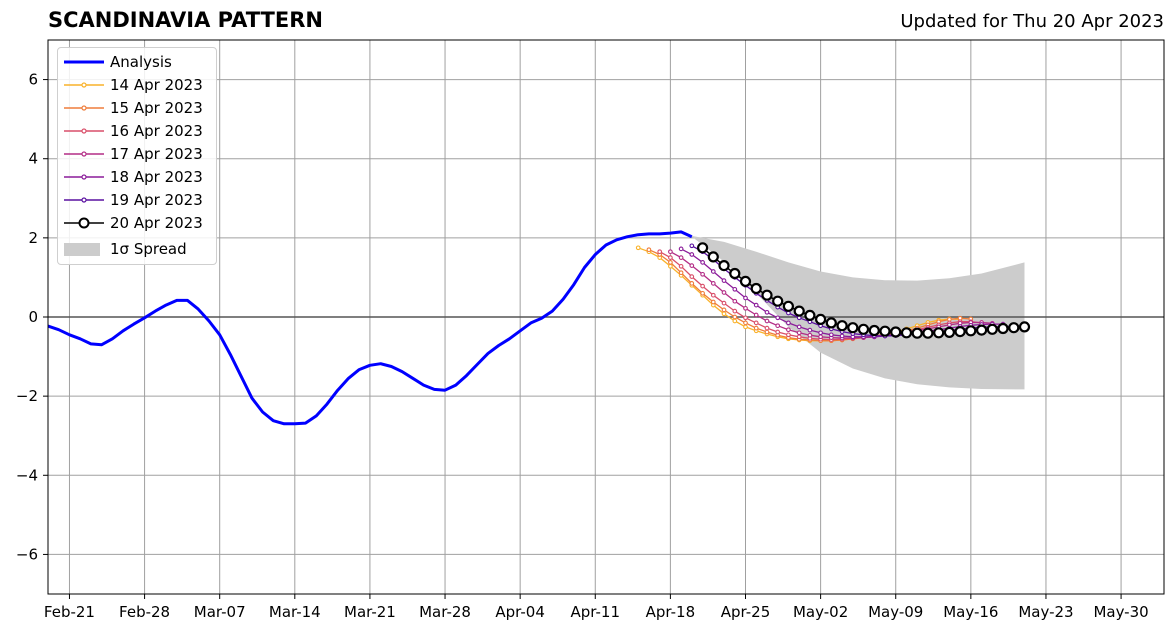 The image size is (1176, 633). I want to click on legend-line-19apr, so click(84, 200).